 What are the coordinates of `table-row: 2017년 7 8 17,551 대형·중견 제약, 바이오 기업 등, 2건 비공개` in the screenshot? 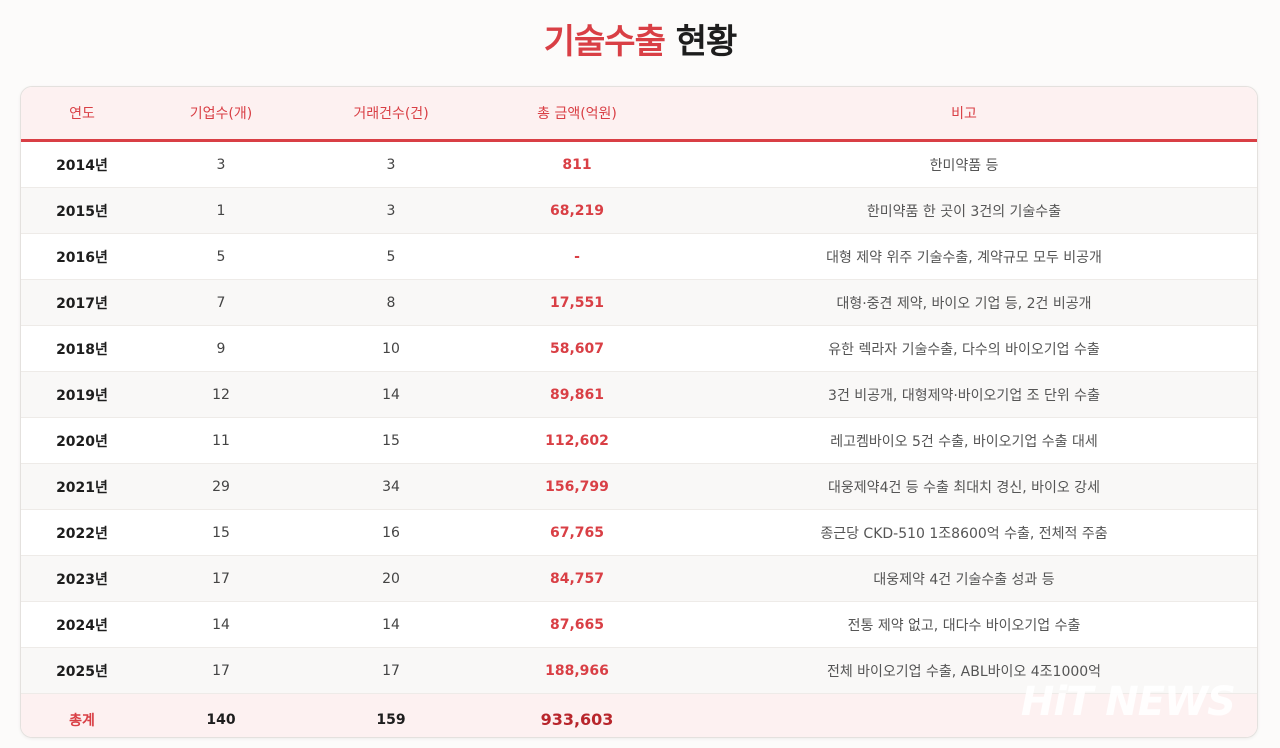 It's located at (639, 302).